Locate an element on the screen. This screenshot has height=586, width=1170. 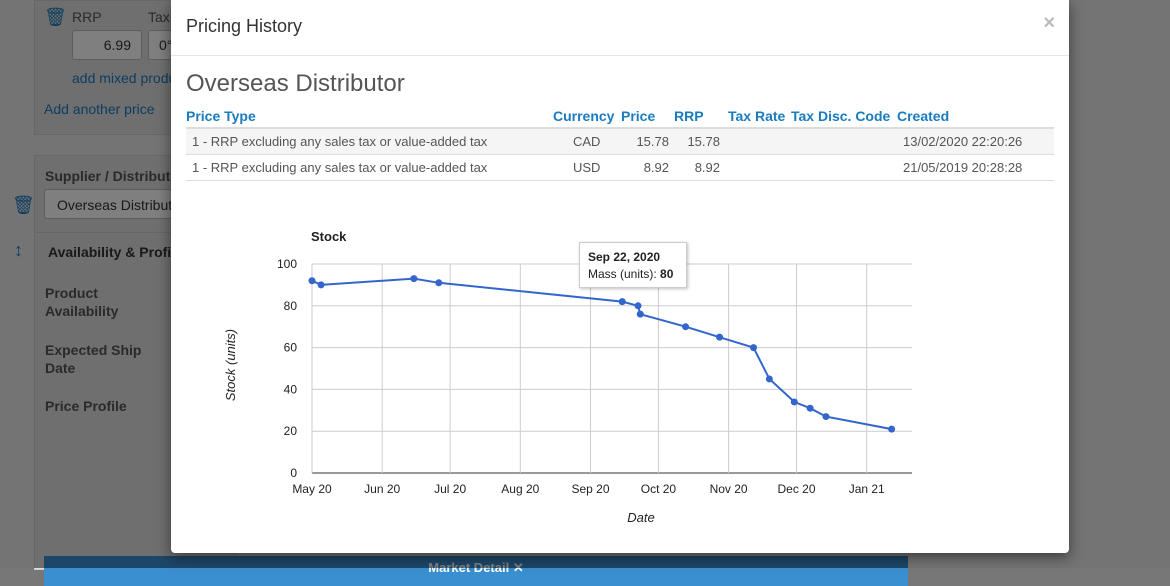
x-tick-label: Jan 21 is located at coordinates (867, 489).